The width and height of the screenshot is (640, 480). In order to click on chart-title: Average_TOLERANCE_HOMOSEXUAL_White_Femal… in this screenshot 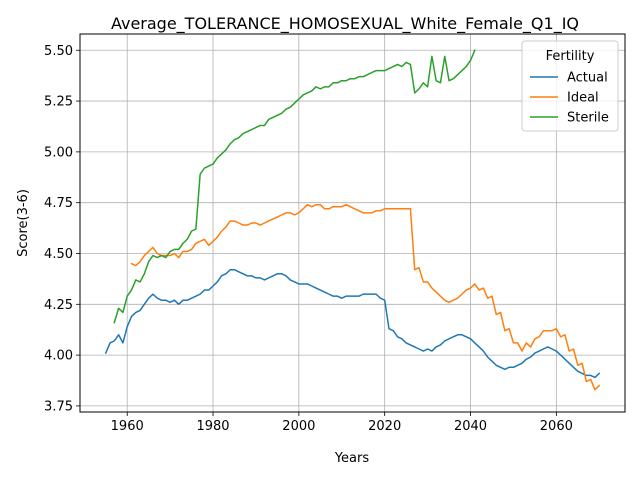, I will do `click(345, 24)`.